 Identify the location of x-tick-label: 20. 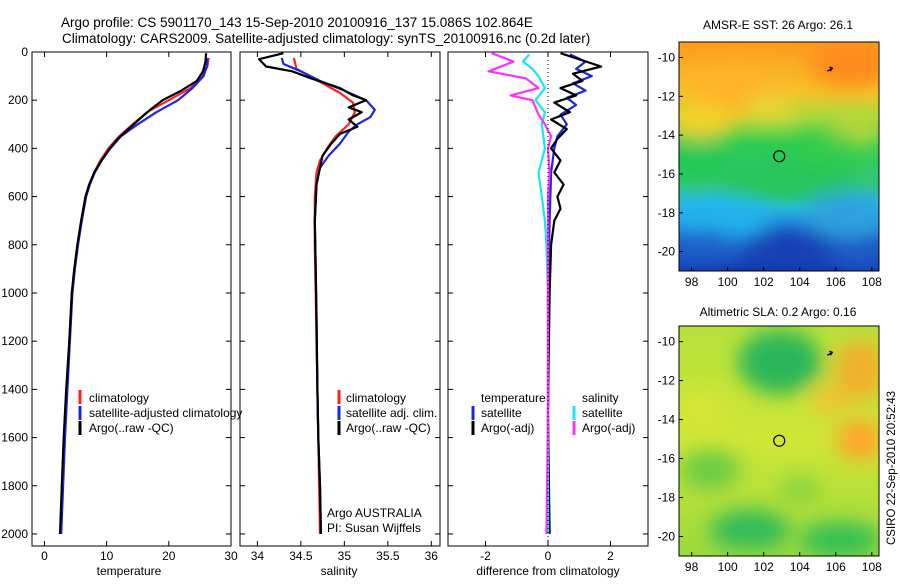
(169, 556).